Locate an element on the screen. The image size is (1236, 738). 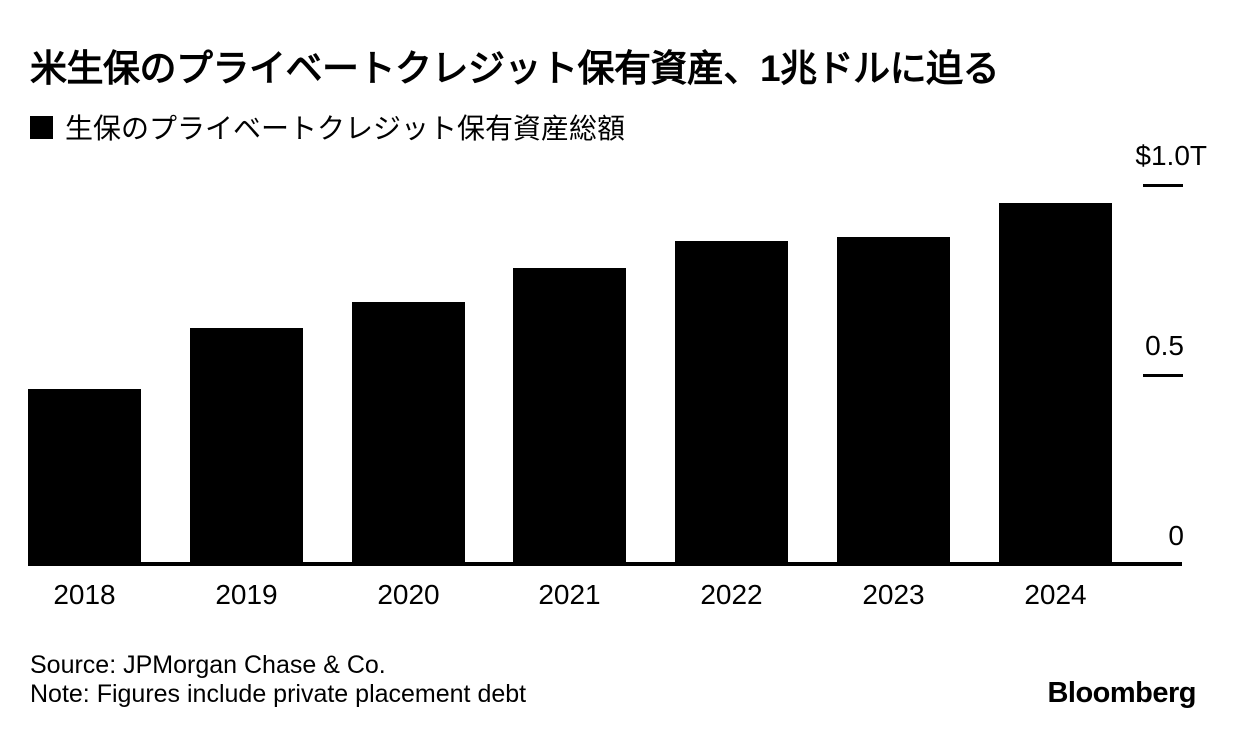
bar-2024 is located at coordinates (1055, 384).